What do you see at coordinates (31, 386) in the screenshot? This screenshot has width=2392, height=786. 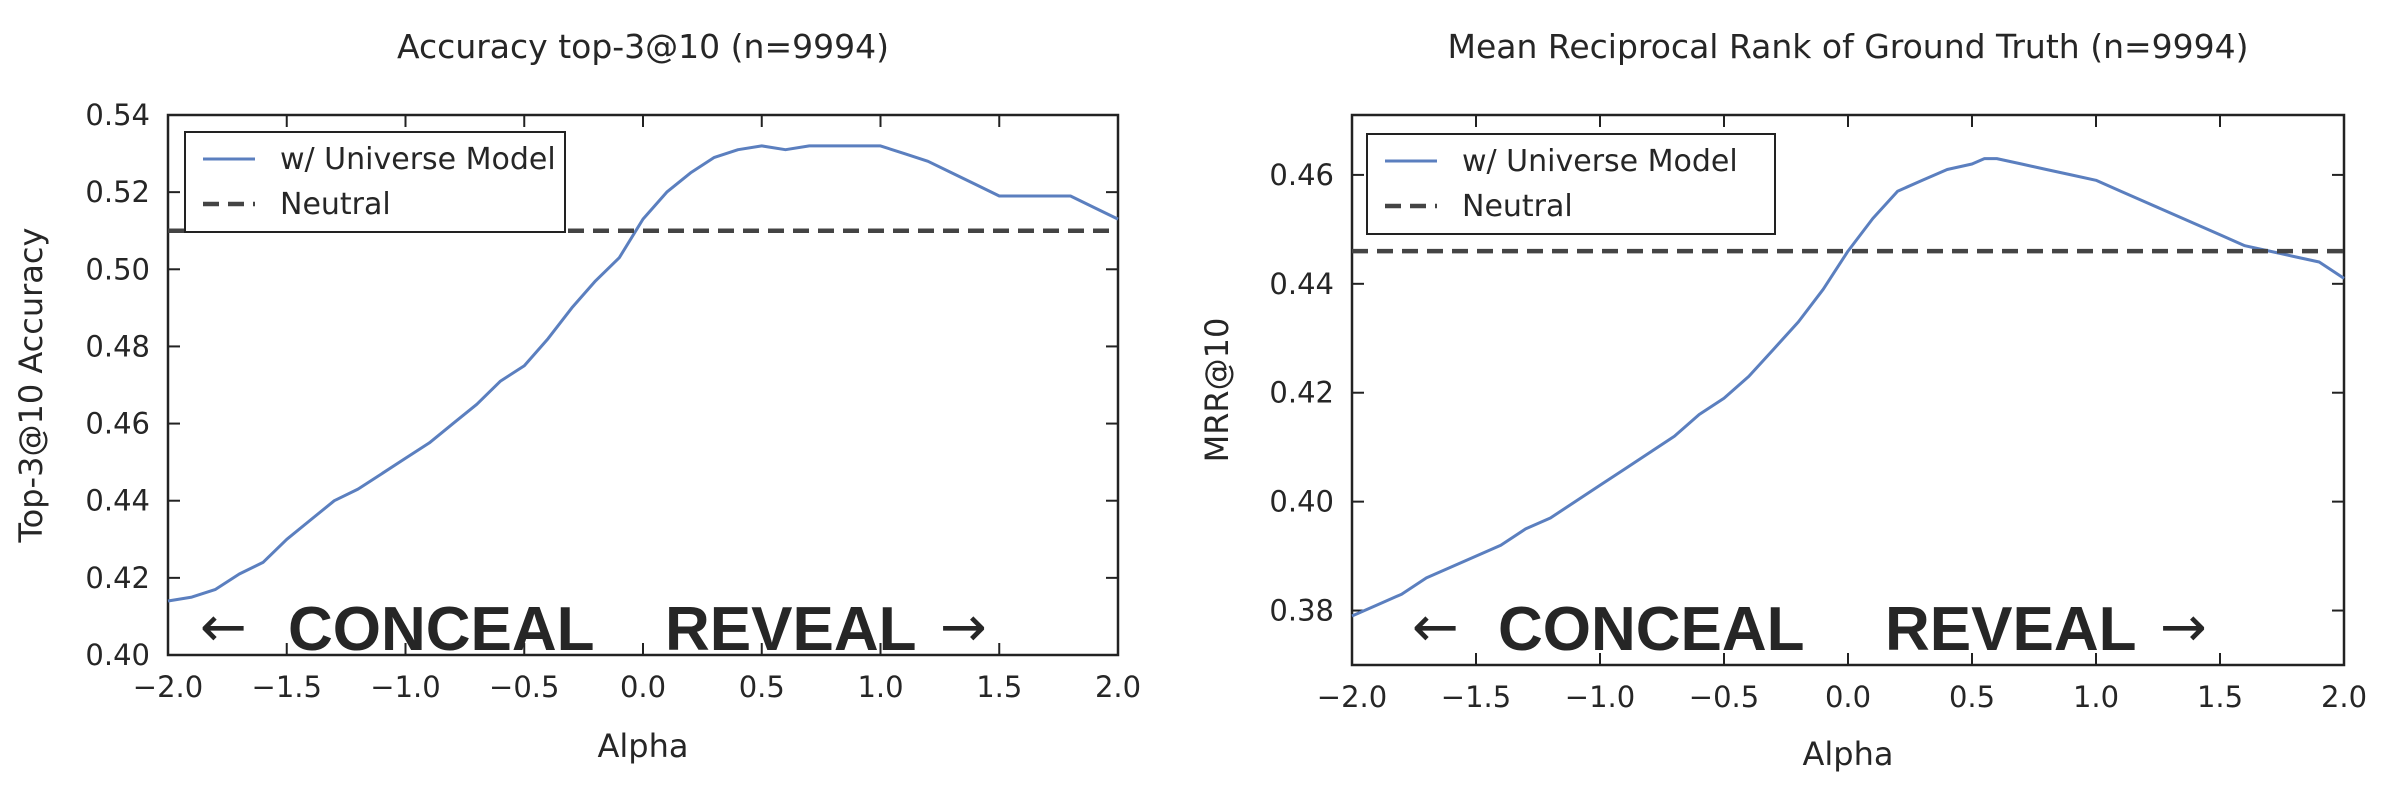 I see `y-axis-label: Top-3@10 Accuracy` at bounding box center [31, 386].